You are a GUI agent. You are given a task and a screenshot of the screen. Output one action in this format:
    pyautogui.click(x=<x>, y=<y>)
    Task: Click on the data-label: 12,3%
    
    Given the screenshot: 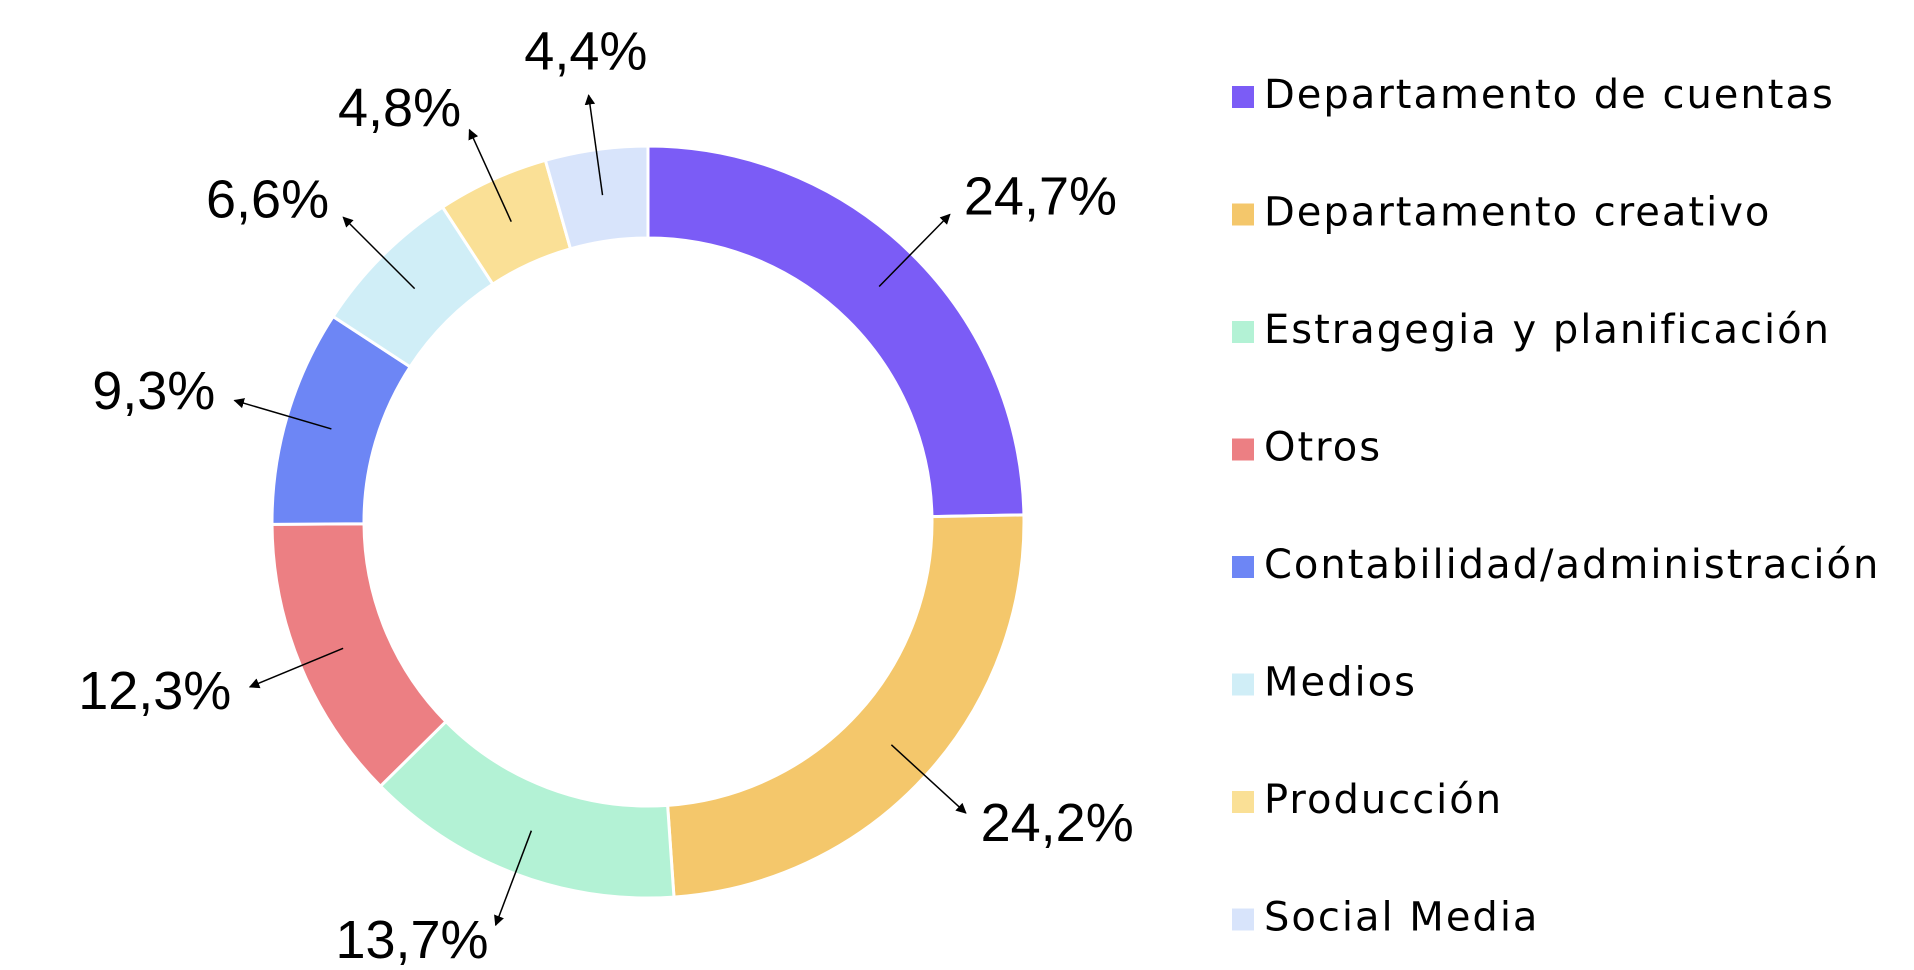 What is the action you would take?
    pyautogui.click(x=154, y=691)
    